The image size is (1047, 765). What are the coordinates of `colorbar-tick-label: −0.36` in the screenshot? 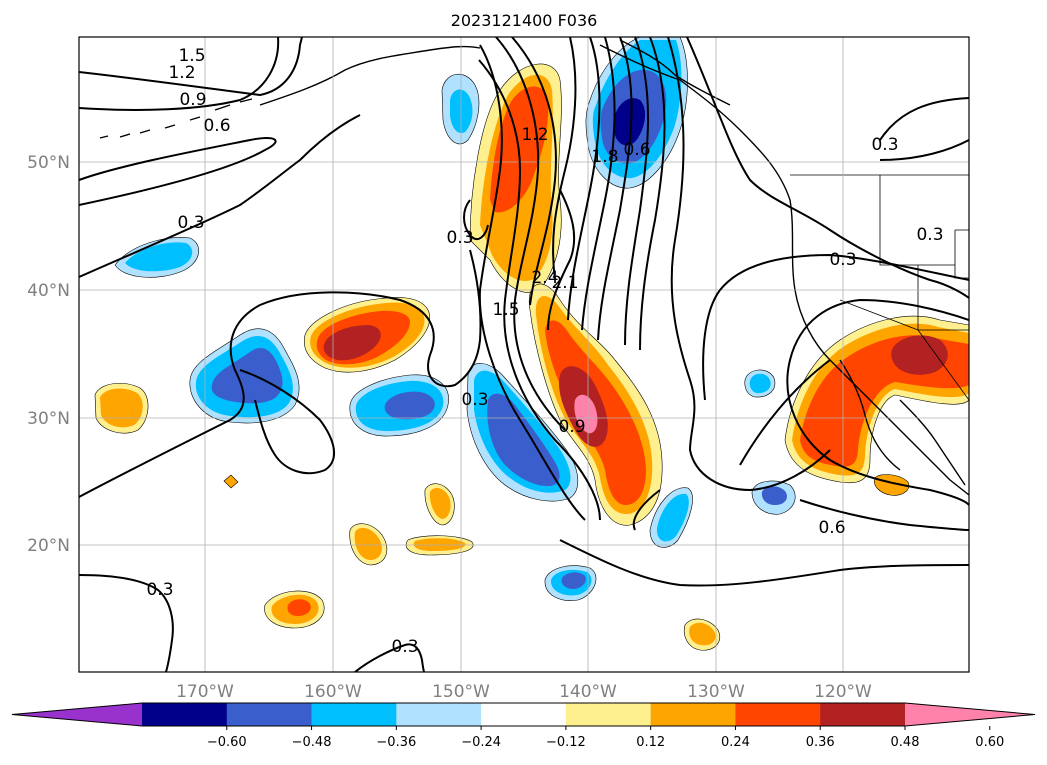 It's located at (396, 742).